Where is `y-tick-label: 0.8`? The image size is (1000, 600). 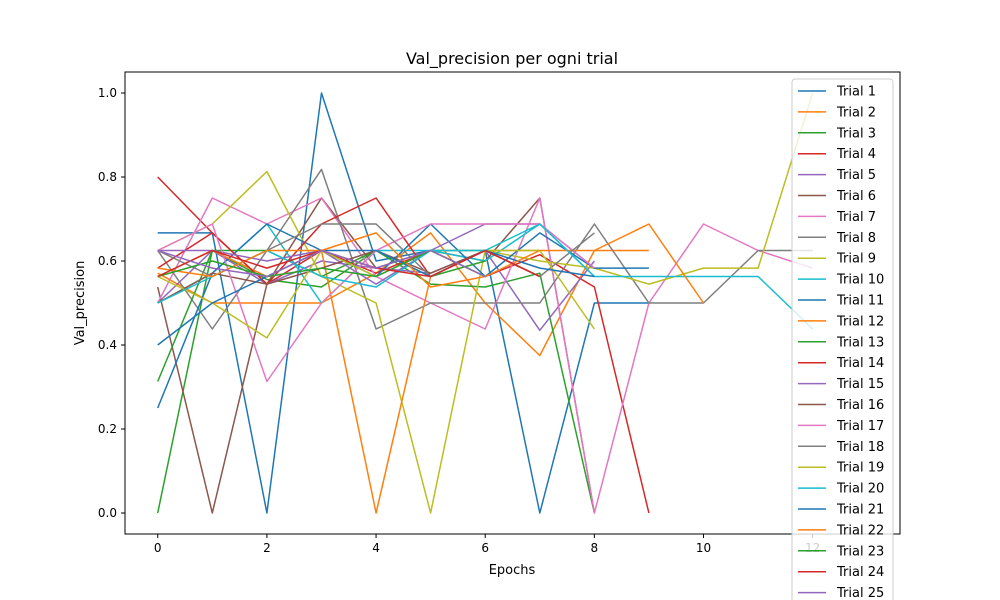 y-tick-label: 0.8 is located at coordinates (107, 177).